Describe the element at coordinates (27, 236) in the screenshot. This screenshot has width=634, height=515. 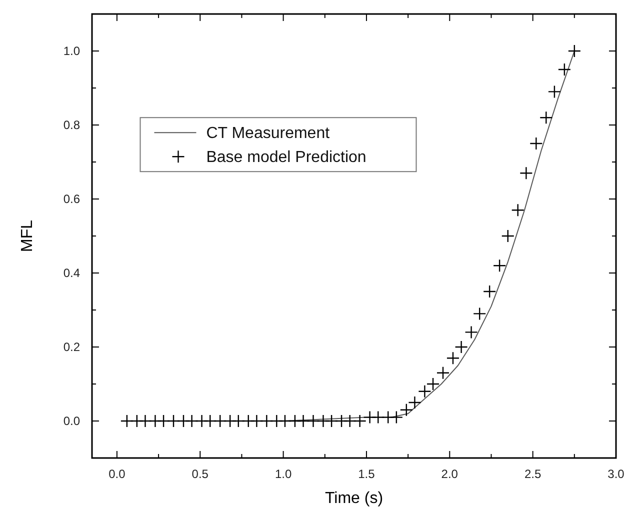
I see `y-axis-title: MFL` at that location.